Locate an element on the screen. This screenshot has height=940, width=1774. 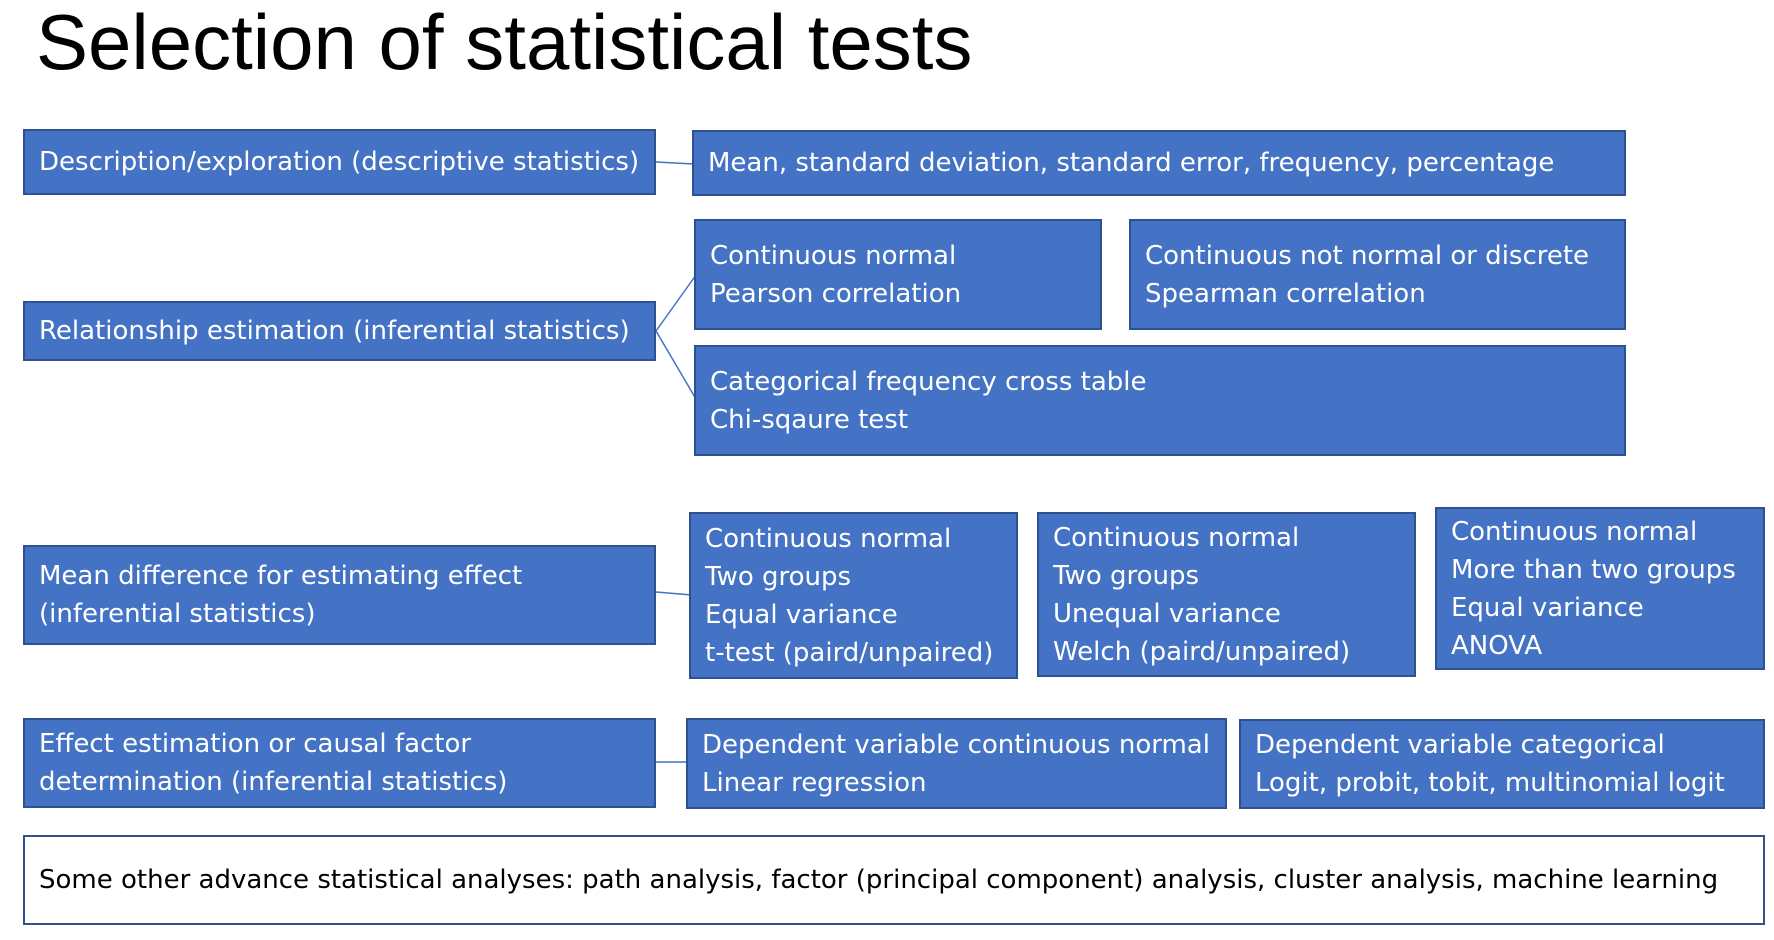
category-effect-estimation-line-2: determination (inferential statistics) is located at coordinates (273, 782).